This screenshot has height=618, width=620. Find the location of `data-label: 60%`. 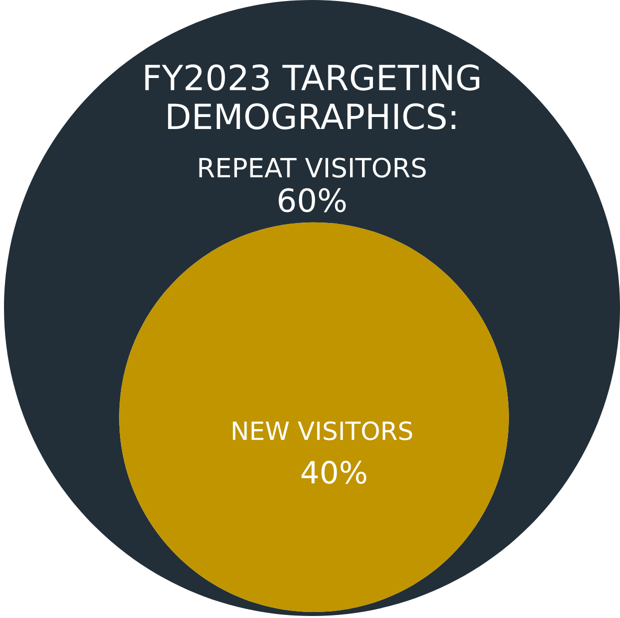

data-label: 60% is located at coordinates (312, 200).